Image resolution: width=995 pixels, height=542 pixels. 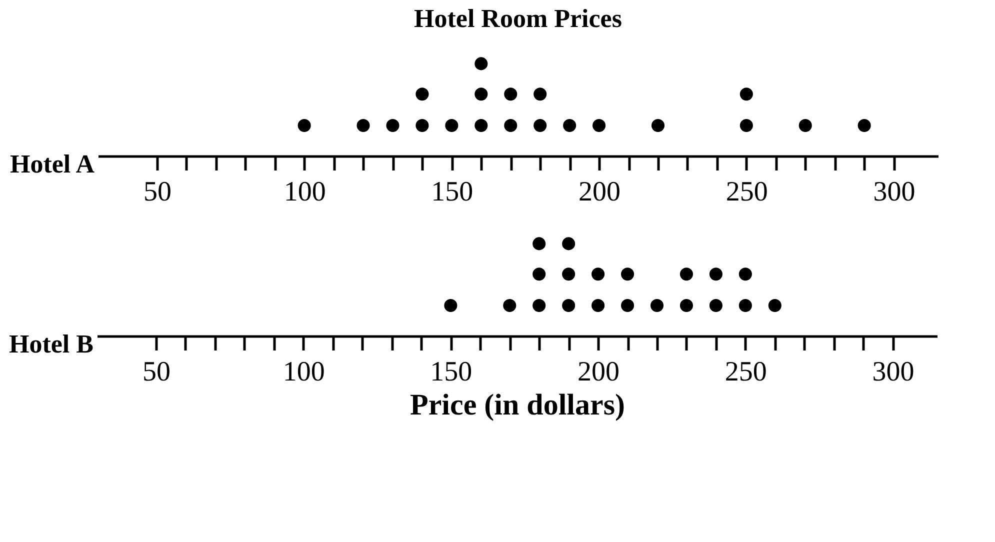 I want to click on x-axis-title: Price (in dollars), so click(x=517, y=405).